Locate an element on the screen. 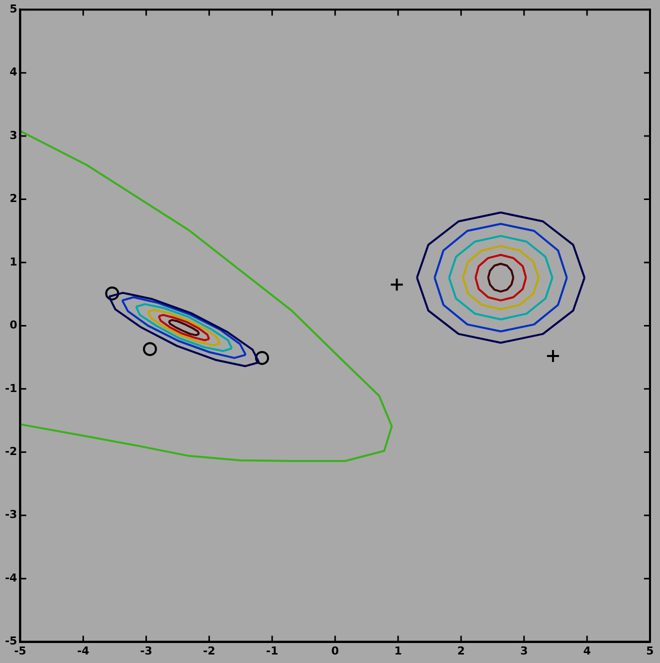 The height and width of the screenshot is (663, 660). x-tick-label: 4 is located at coordinates (587, 651).